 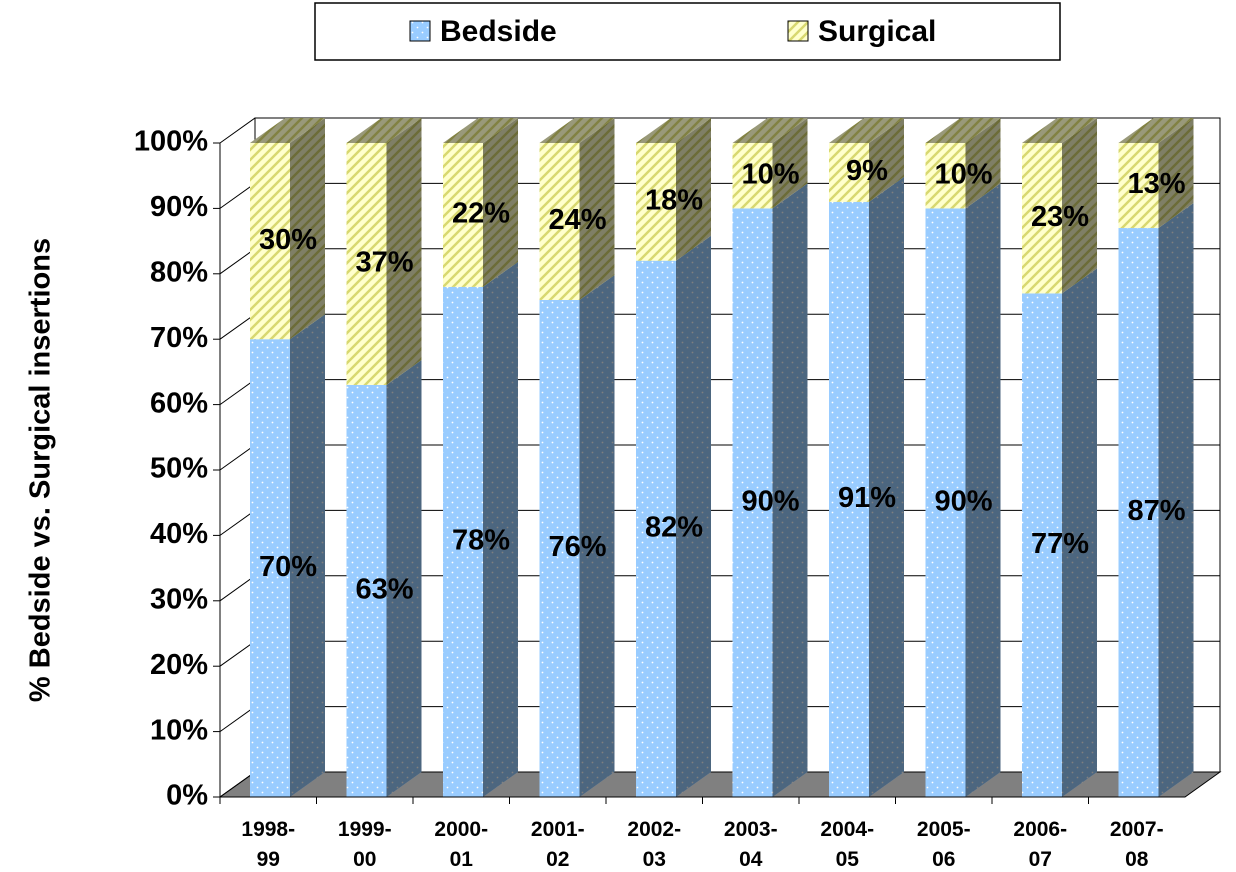 I want to click on value-label: 9%, so click(x=867, y=171).